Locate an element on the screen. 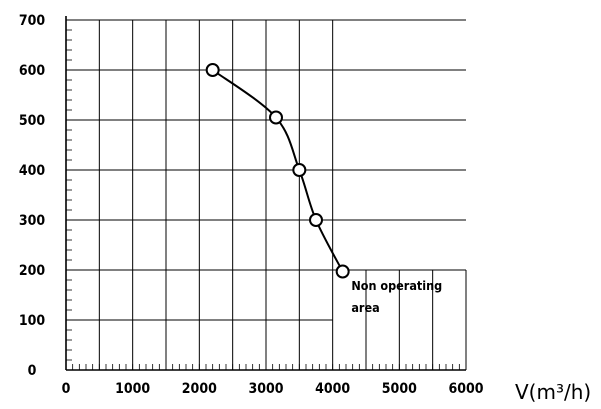 This screenshot has height=409, width=601. x-tick-labels: 0 1000 2000 3000 4000 5000 6000 is located at coordinates (273, 389).